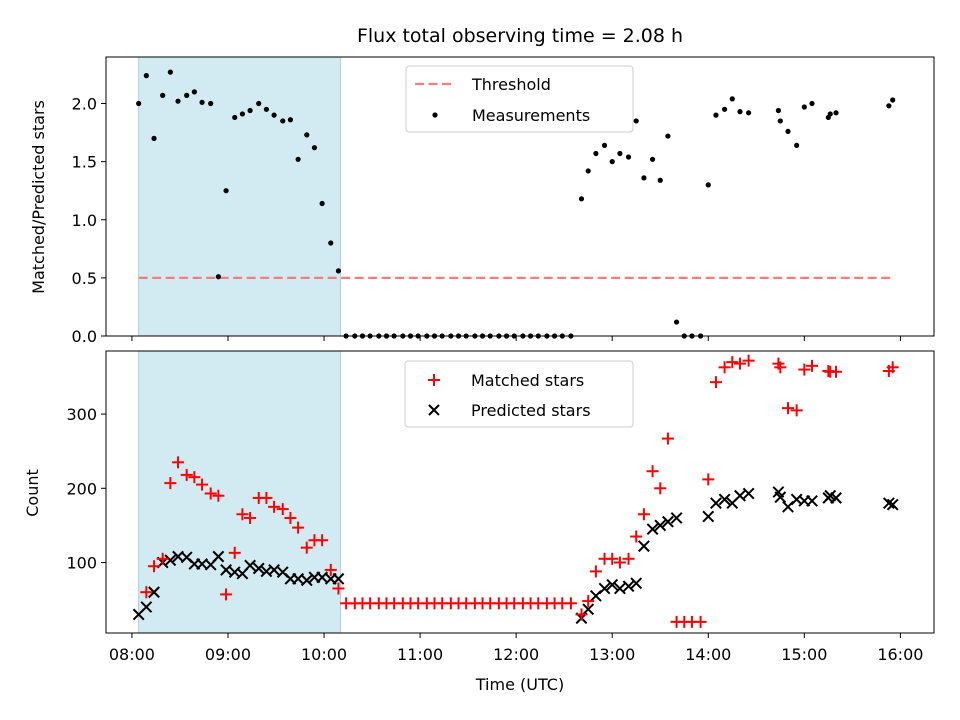  What do you see at coordinates (239, 492) in the screenshot?
I see `bottom-shaded-region` at bounding box center [239, 492].